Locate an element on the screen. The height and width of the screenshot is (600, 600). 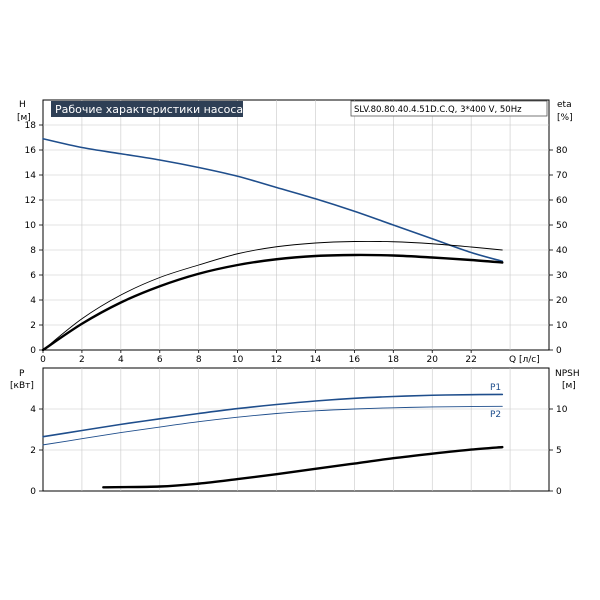
y-left-tick-label: 8 is located at coordinates (33, 251).